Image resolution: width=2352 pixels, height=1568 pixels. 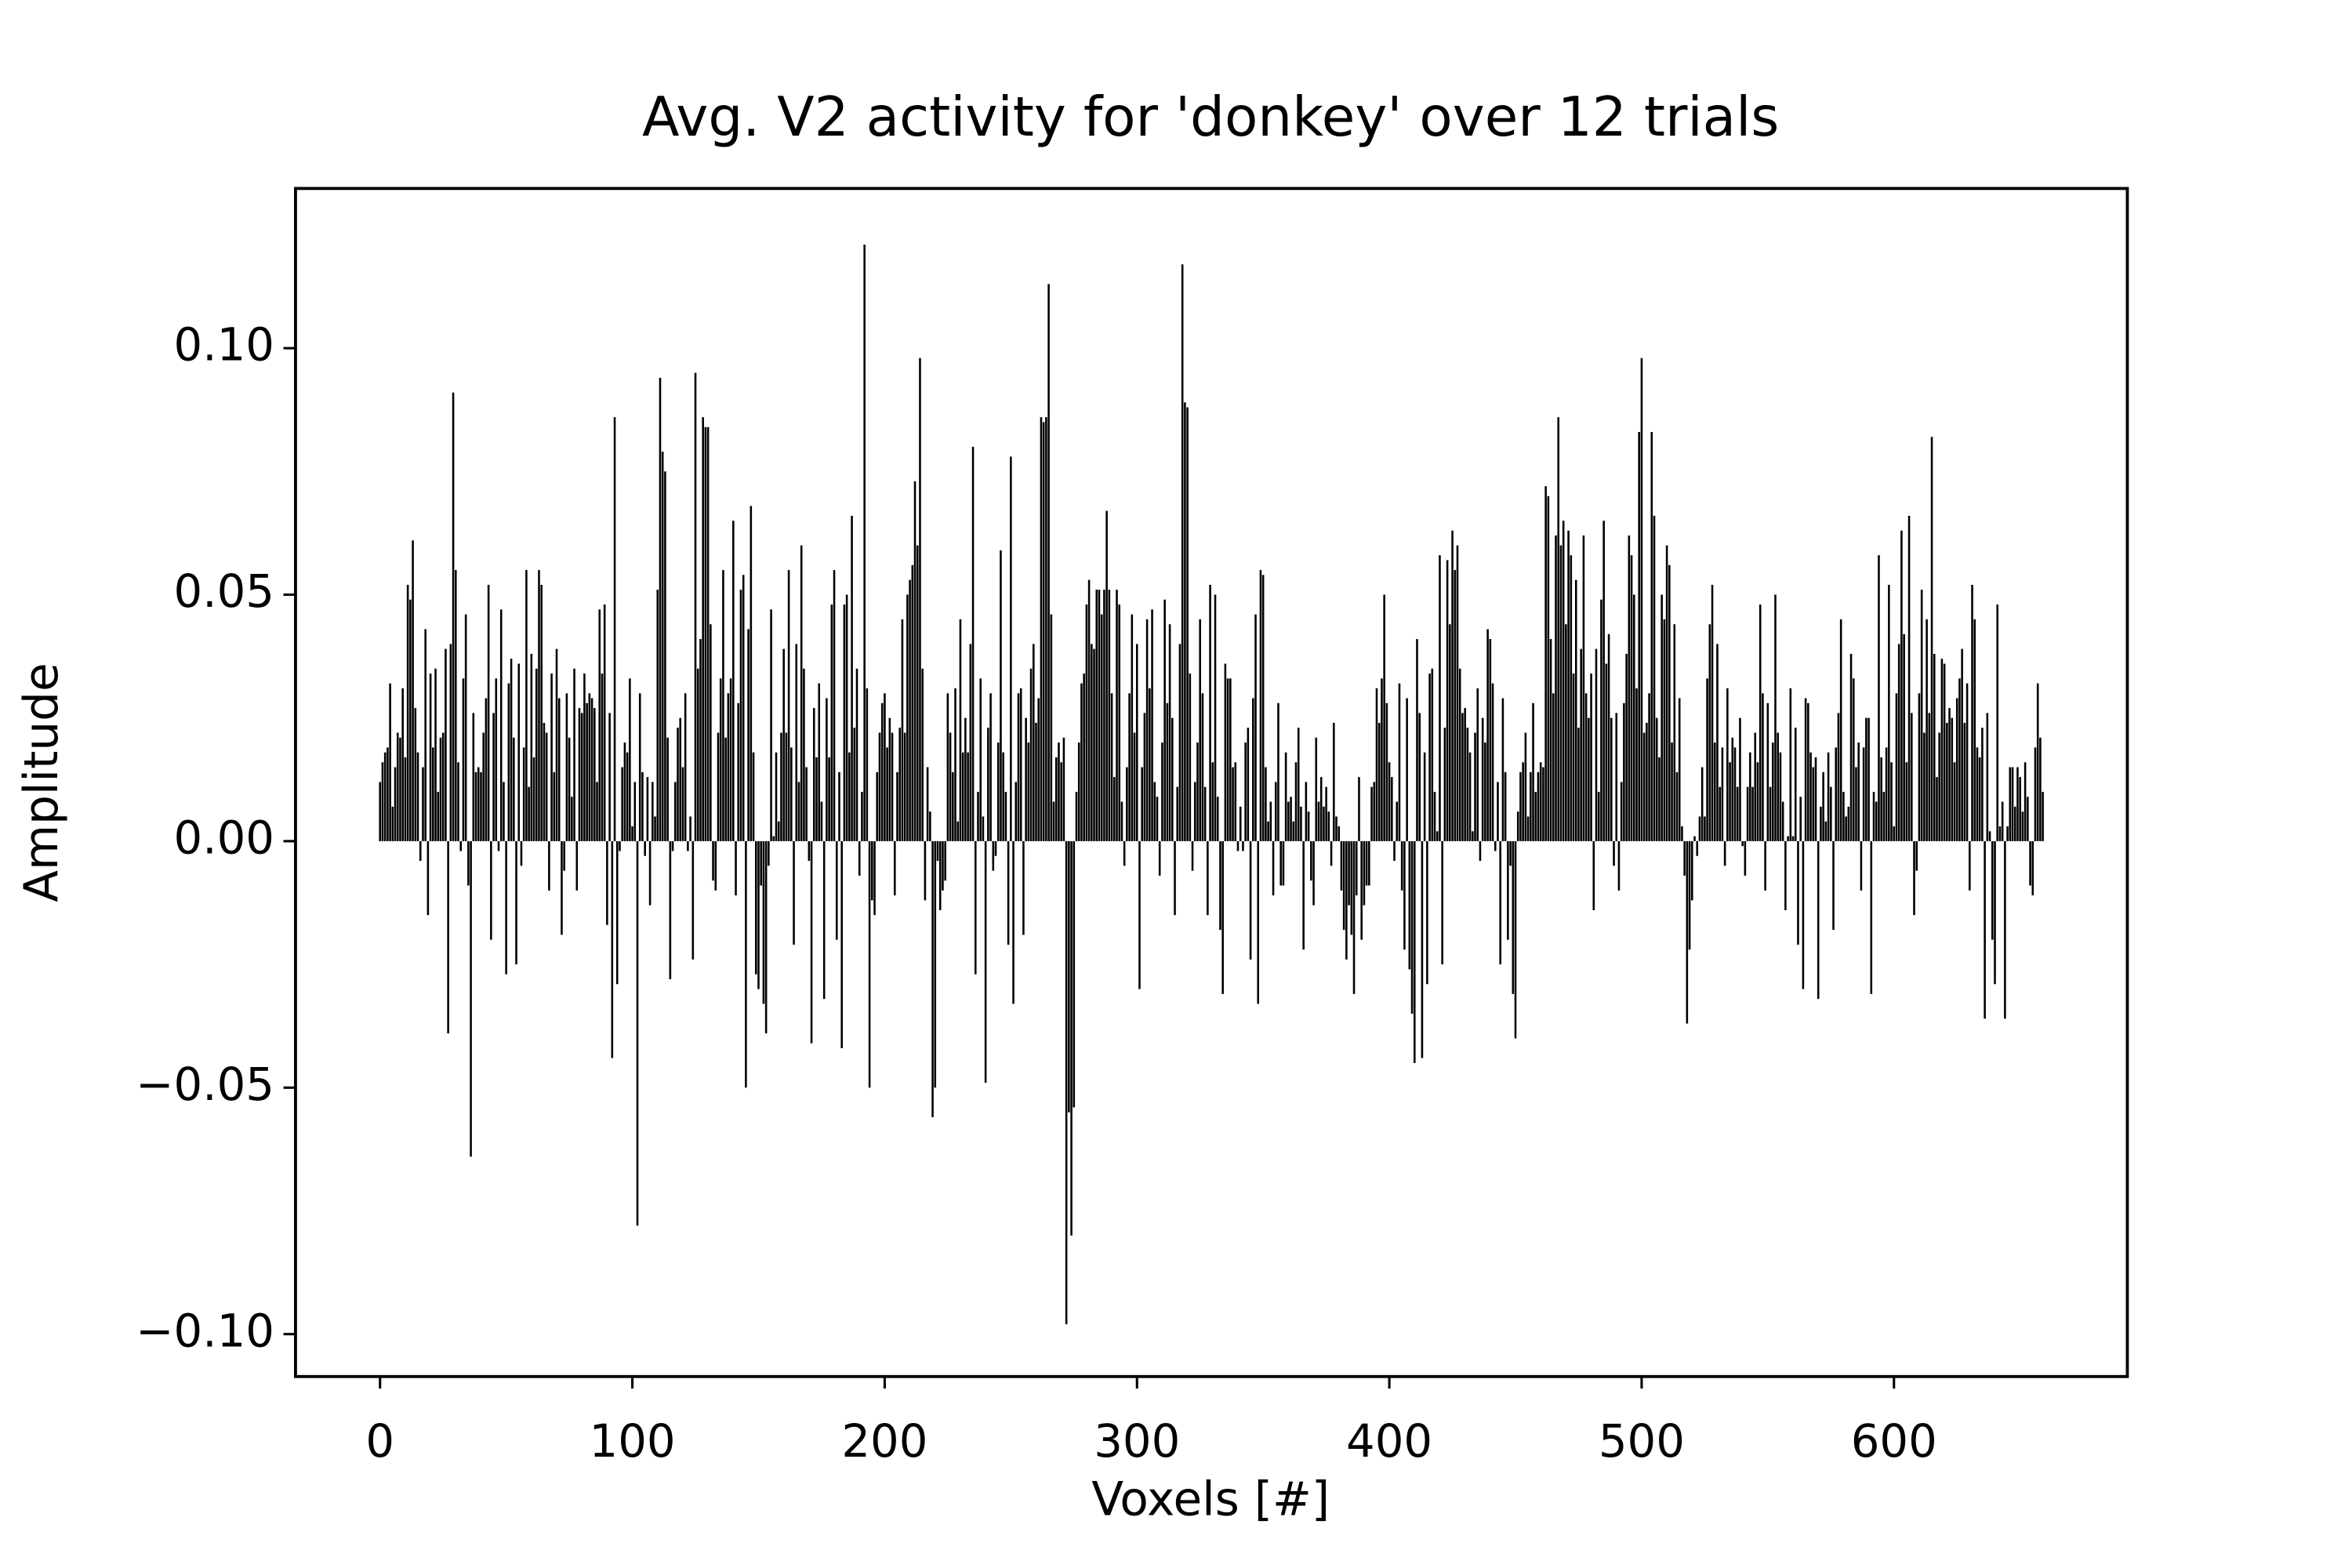 What do you see at coordinates (205, 1330) in the screenshot?
I see `y-tick-label: −0.10` at bounding box center [205, 1330].